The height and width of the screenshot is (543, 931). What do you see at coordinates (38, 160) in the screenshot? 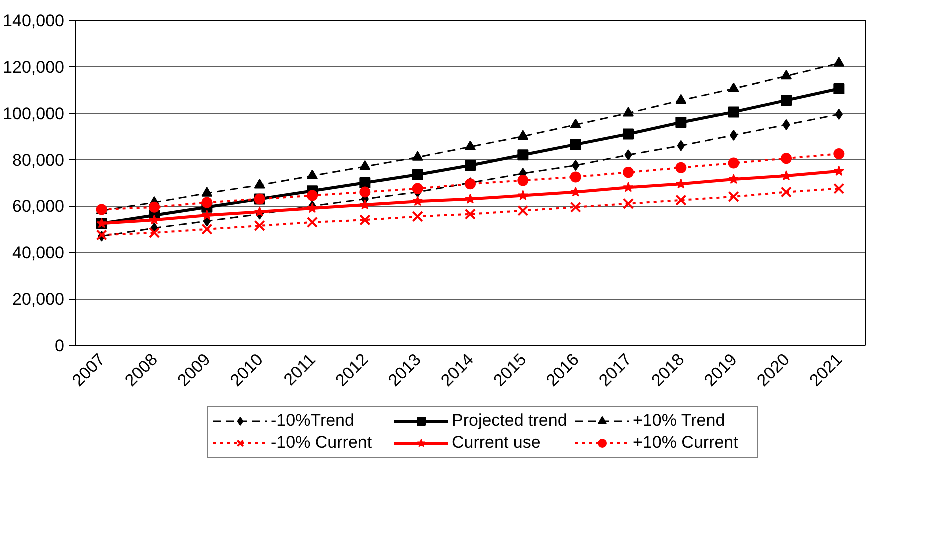
I see `y-tick-label: 80,000` at bounding box center [38, 160].